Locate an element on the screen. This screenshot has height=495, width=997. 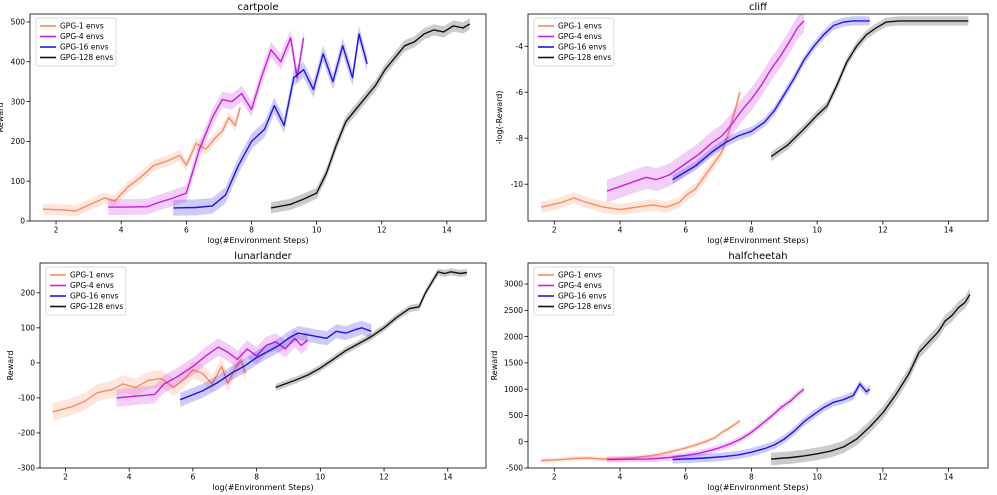
y-tick-label: -200 is located at coordinates (26, 433).